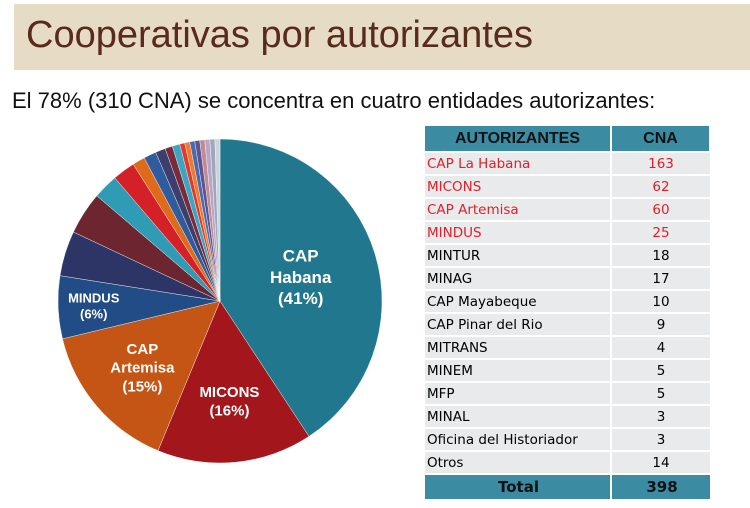  What do you see at coordinates (660, 302) in the screenshot?
I see `row-value: 10` at bounding box center [660, 302].